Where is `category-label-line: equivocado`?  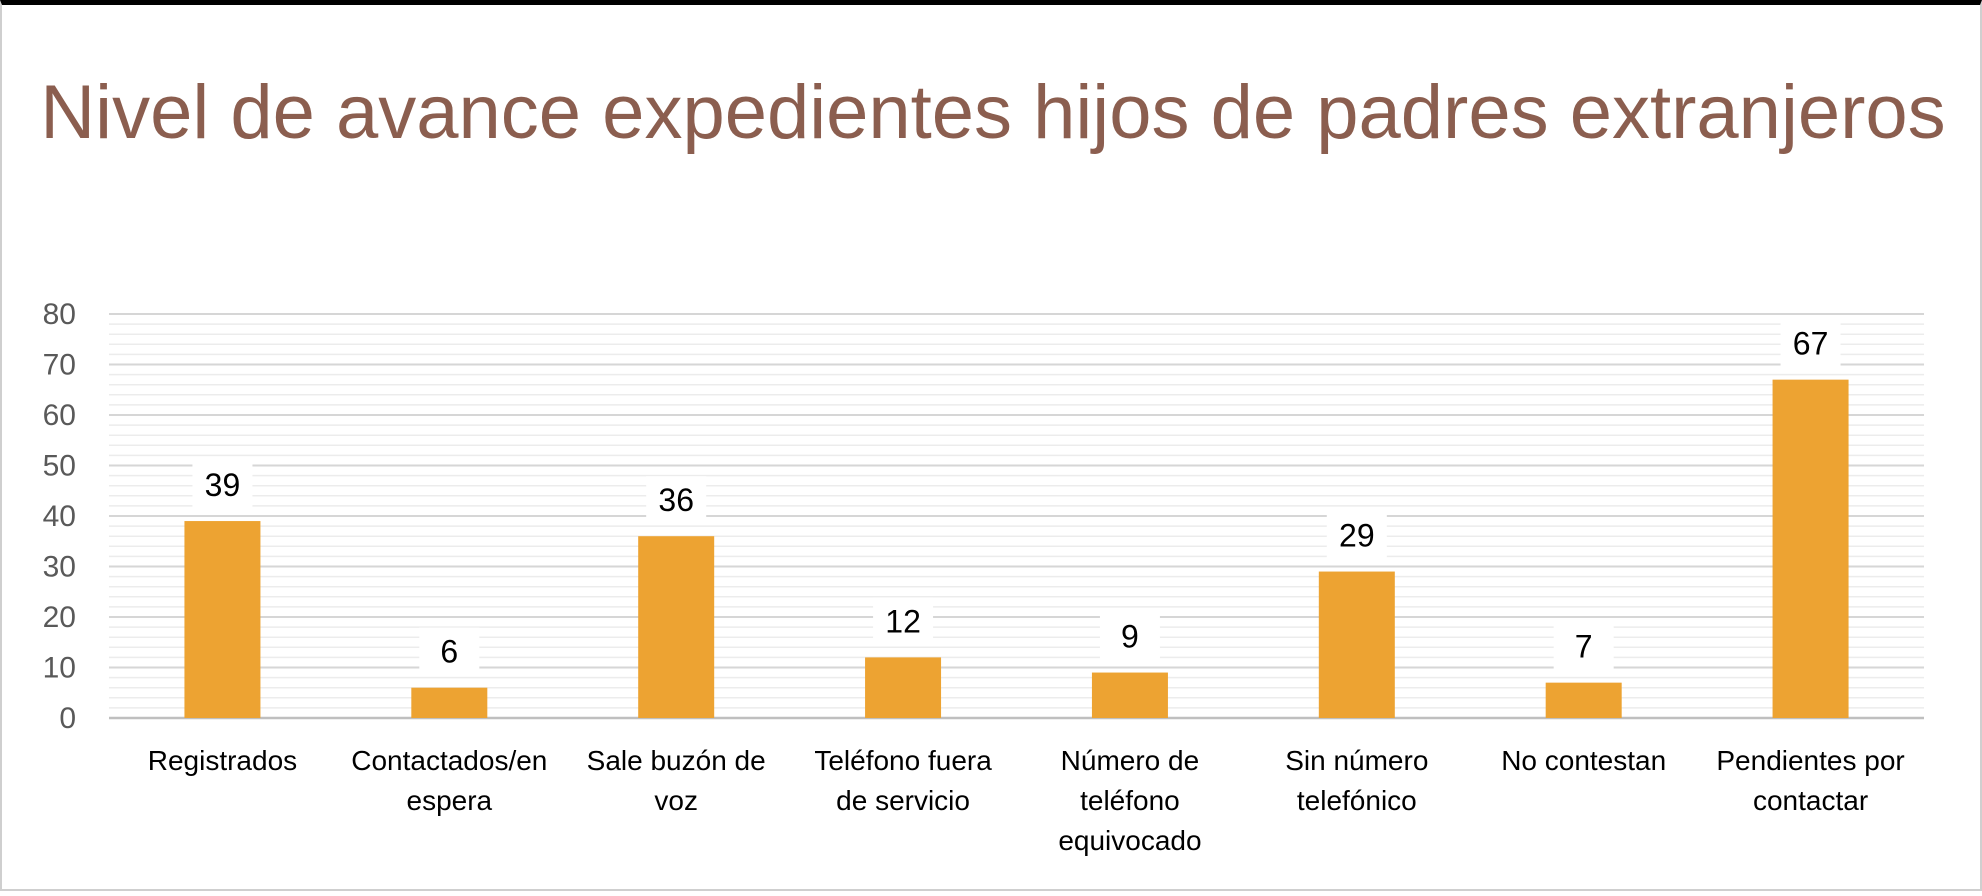
category-label-line: equivocado is located at coordinates (1129, 840).